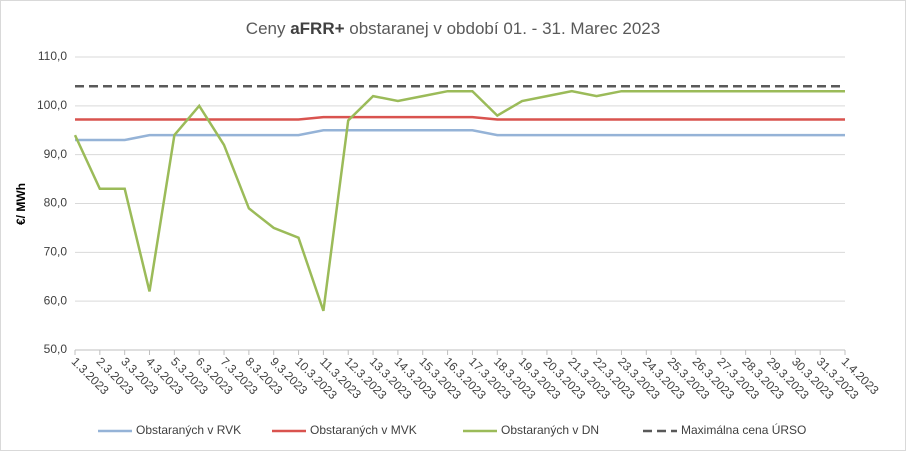 Image resolution: width=906 pixels, height=451 pixels. I want to click on y-tick-label: 110,0, so click(52, 56).